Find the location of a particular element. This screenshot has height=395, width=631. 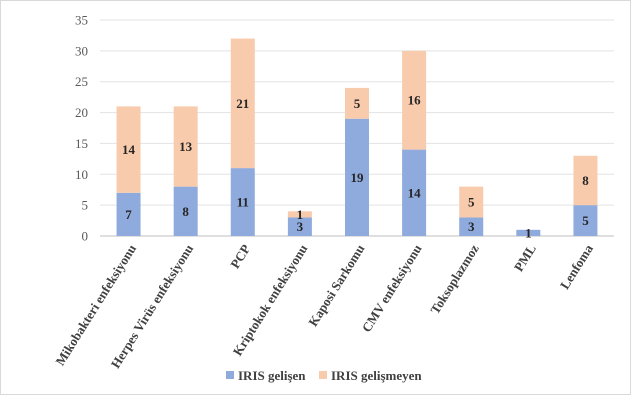

data-label-mikobakteri-enfeksiyonu-series-2: 14 is located at coordinates (129, 149).